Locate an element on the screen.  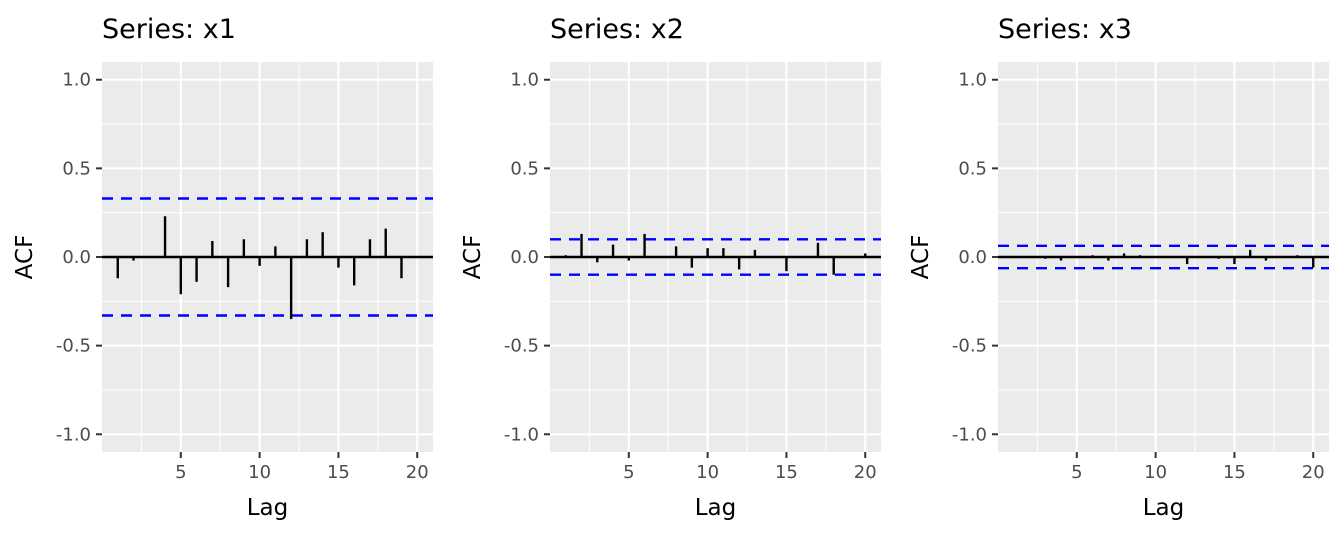
plot-title: Series: x1 is located at coordinates (169, 29).